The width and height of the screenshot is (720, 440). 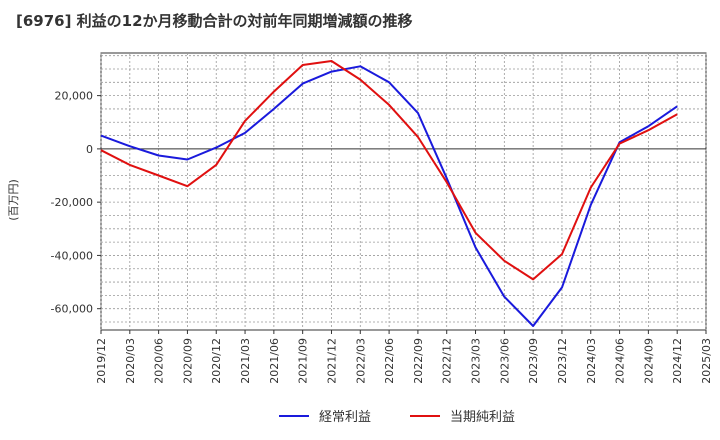 What do you see at coordinates (13, 200) in the screenshot?
I see `y-axis-label: (百万円)` at bounding box center [13, 200].